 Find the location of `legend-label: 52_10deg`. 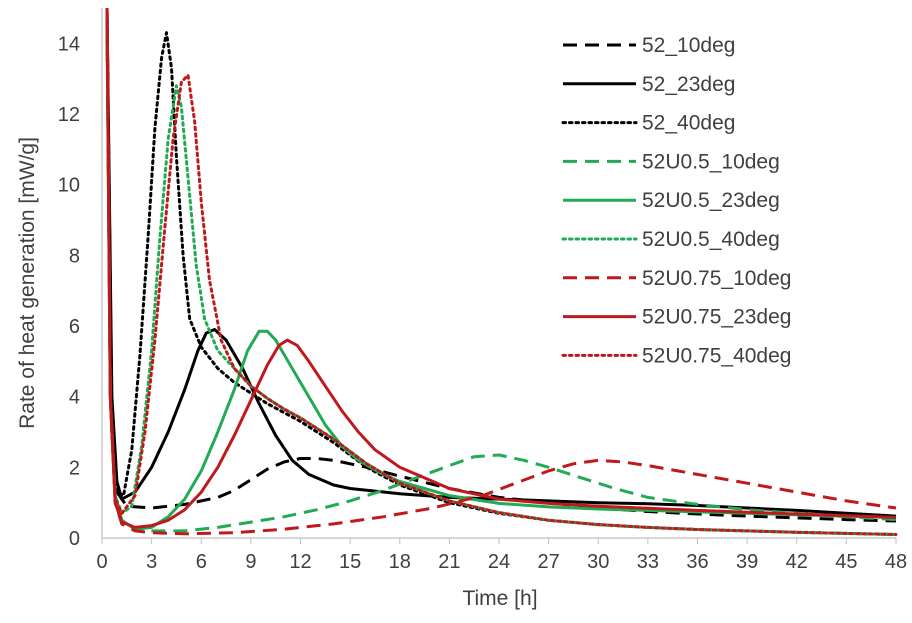

legend-label: 52_10deg is located at coordinates (688, 45).